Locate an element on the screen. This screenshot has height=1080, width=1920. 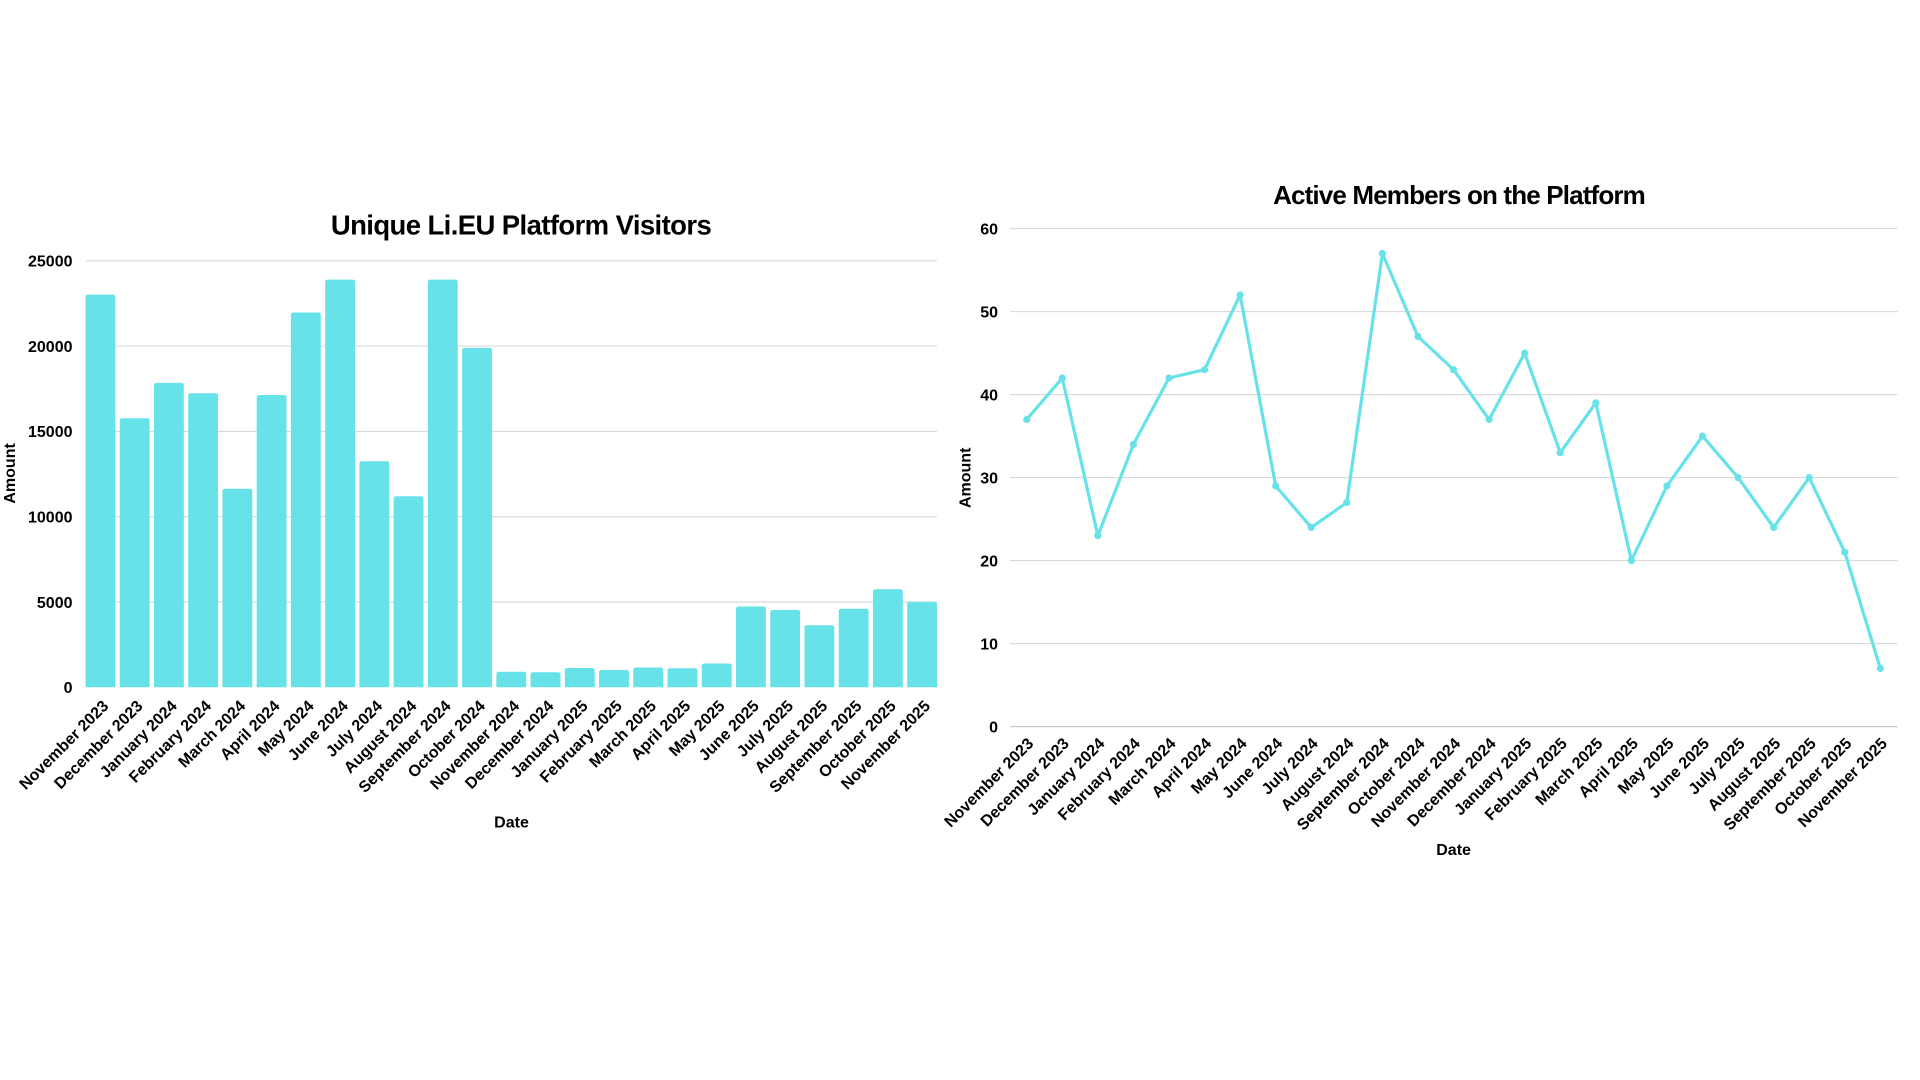
svg-text: Unique Li.EU Platform Visitors is located at coordinates (521, 224).